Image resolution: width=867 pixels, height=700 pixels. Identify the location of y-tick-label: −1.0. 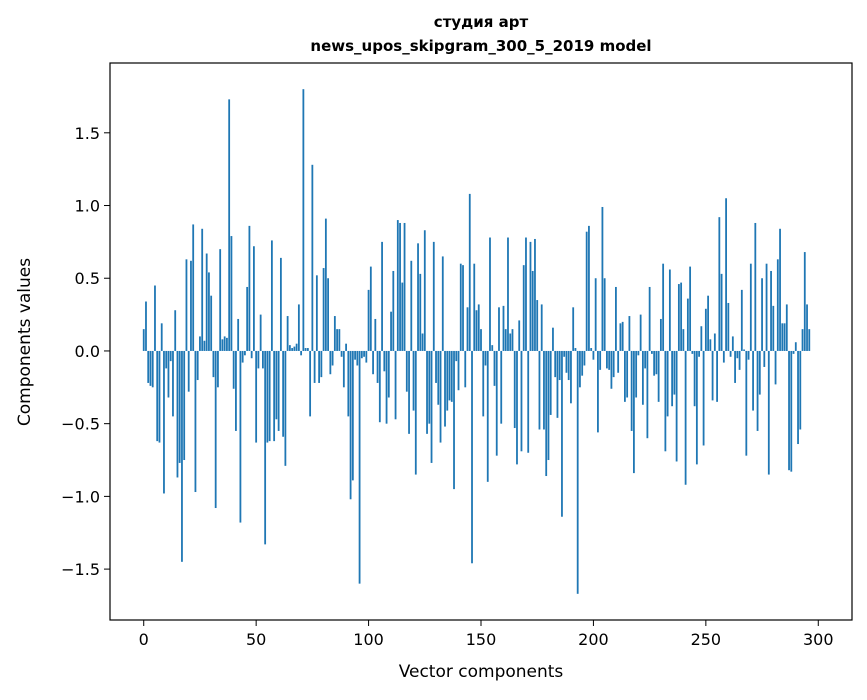
(80, 496).